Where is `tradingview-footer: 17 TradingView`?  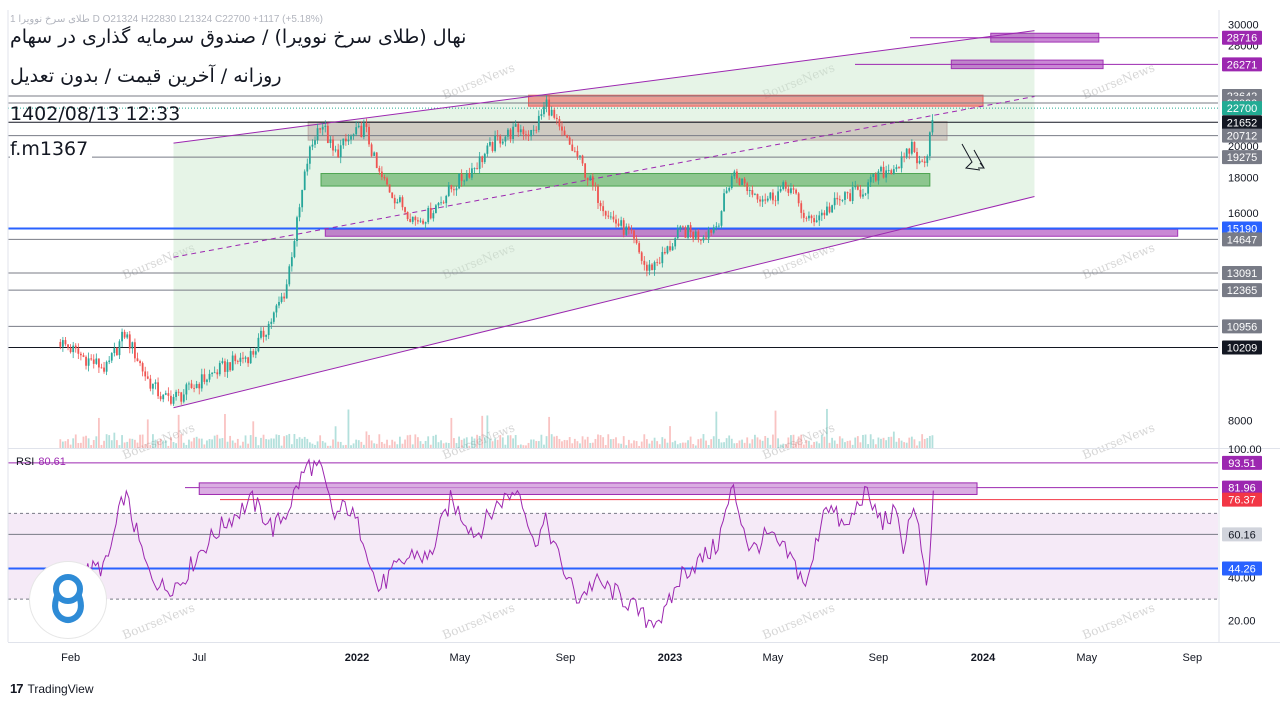
tradingview-footer: 17 TradingView is located at coordinates (52, 688).